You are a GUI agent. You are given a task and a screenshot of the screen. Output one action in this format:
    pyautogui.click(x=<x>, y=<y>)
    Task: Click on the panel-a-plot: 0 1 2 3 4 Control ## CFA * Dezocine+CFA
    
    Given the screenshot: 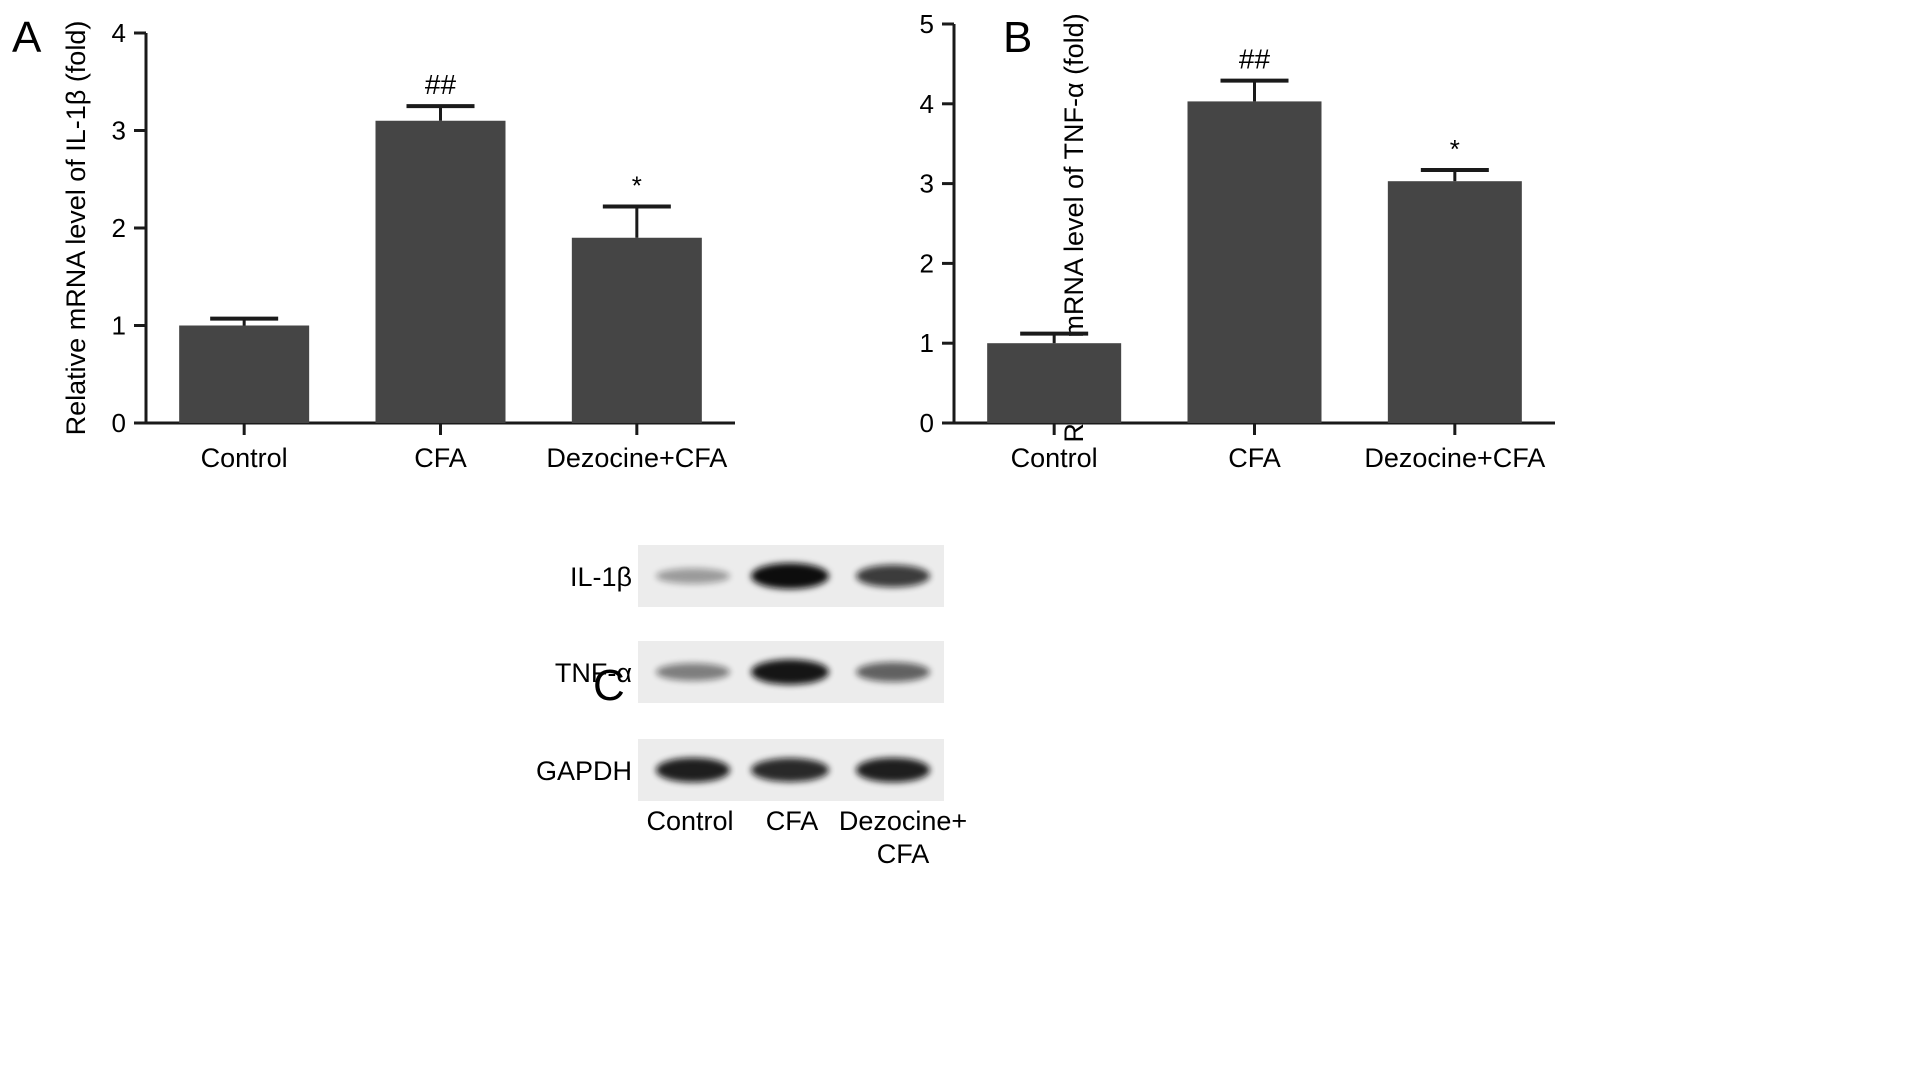 What is the action you would take?
    pyautogui.click(x=423, y=245)
    